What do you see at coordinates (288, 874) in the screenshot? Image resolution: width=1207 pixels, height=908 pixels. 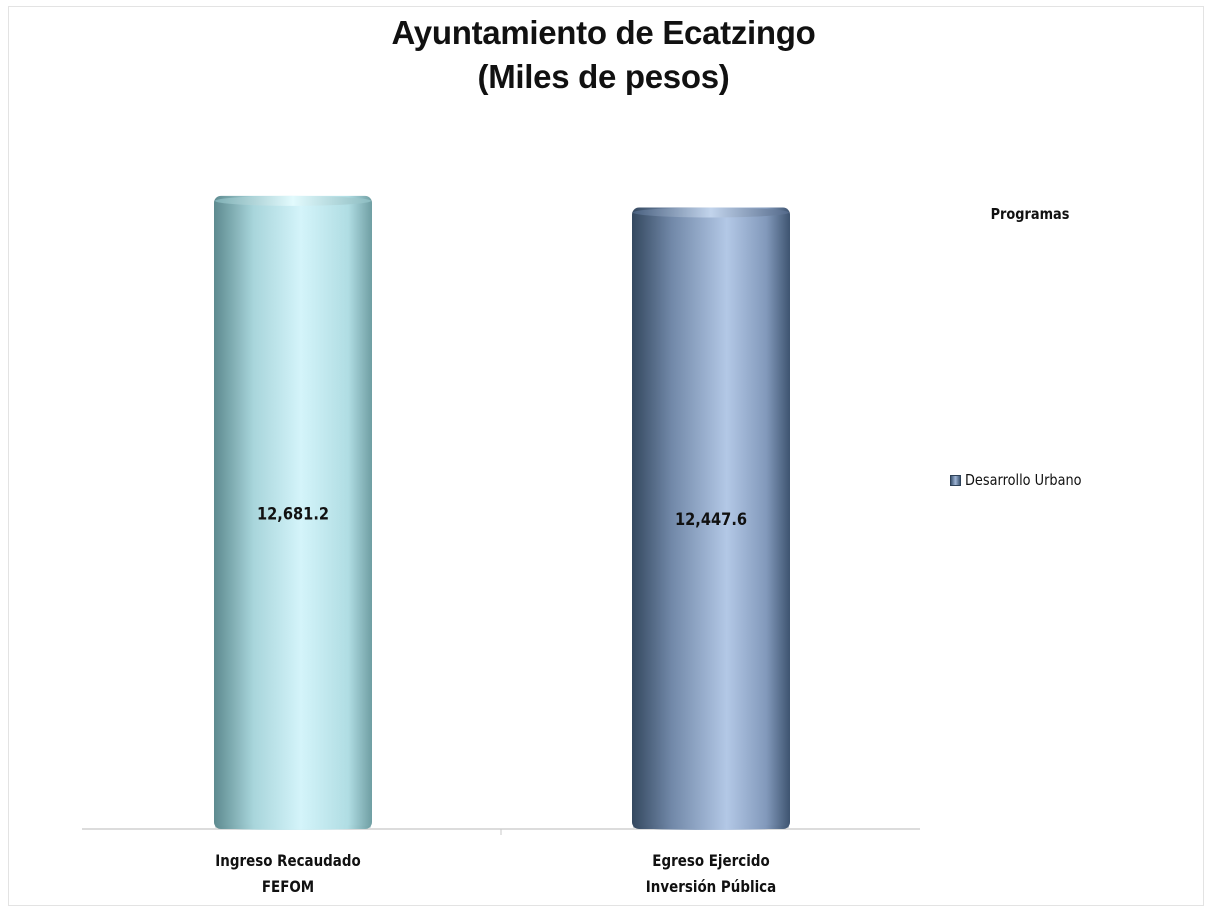 I see `x-tick-label-ingreso: Ingreso Recaudado FEFOM` at bounding box center [288, 874].